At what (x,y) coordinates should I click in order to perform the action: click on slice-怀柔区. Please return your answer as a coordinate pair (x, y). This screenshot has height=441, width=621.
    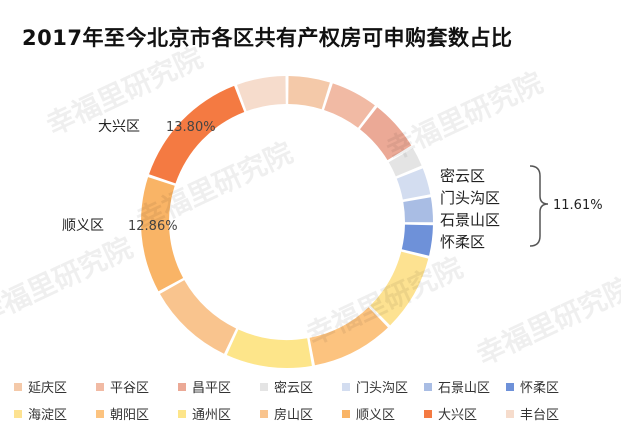
    Looking at the image, I should click on (417, 240).